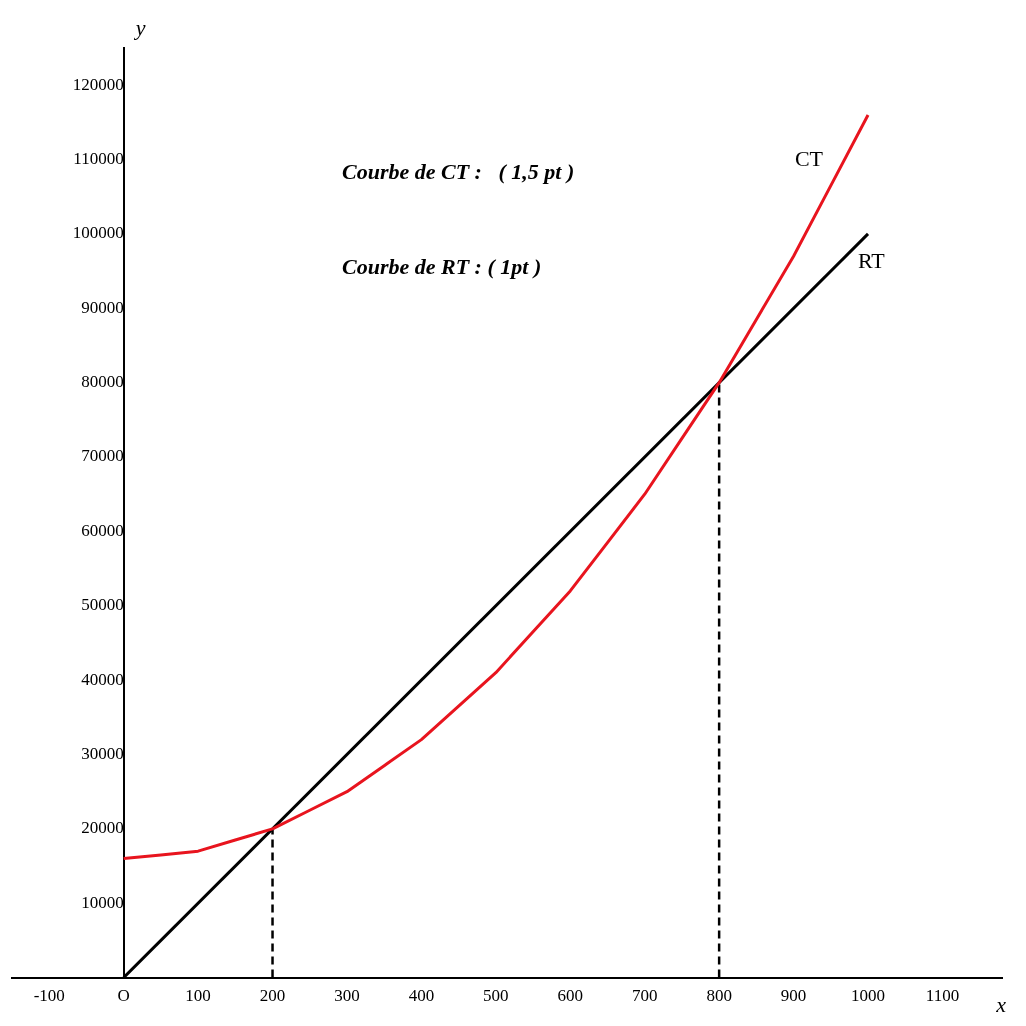 The width and height of the screenshot is (1026, 1026). Describe the element at coordinates (98, 84) in the screenshot. I see `y-tick-label: 120000` at that location.